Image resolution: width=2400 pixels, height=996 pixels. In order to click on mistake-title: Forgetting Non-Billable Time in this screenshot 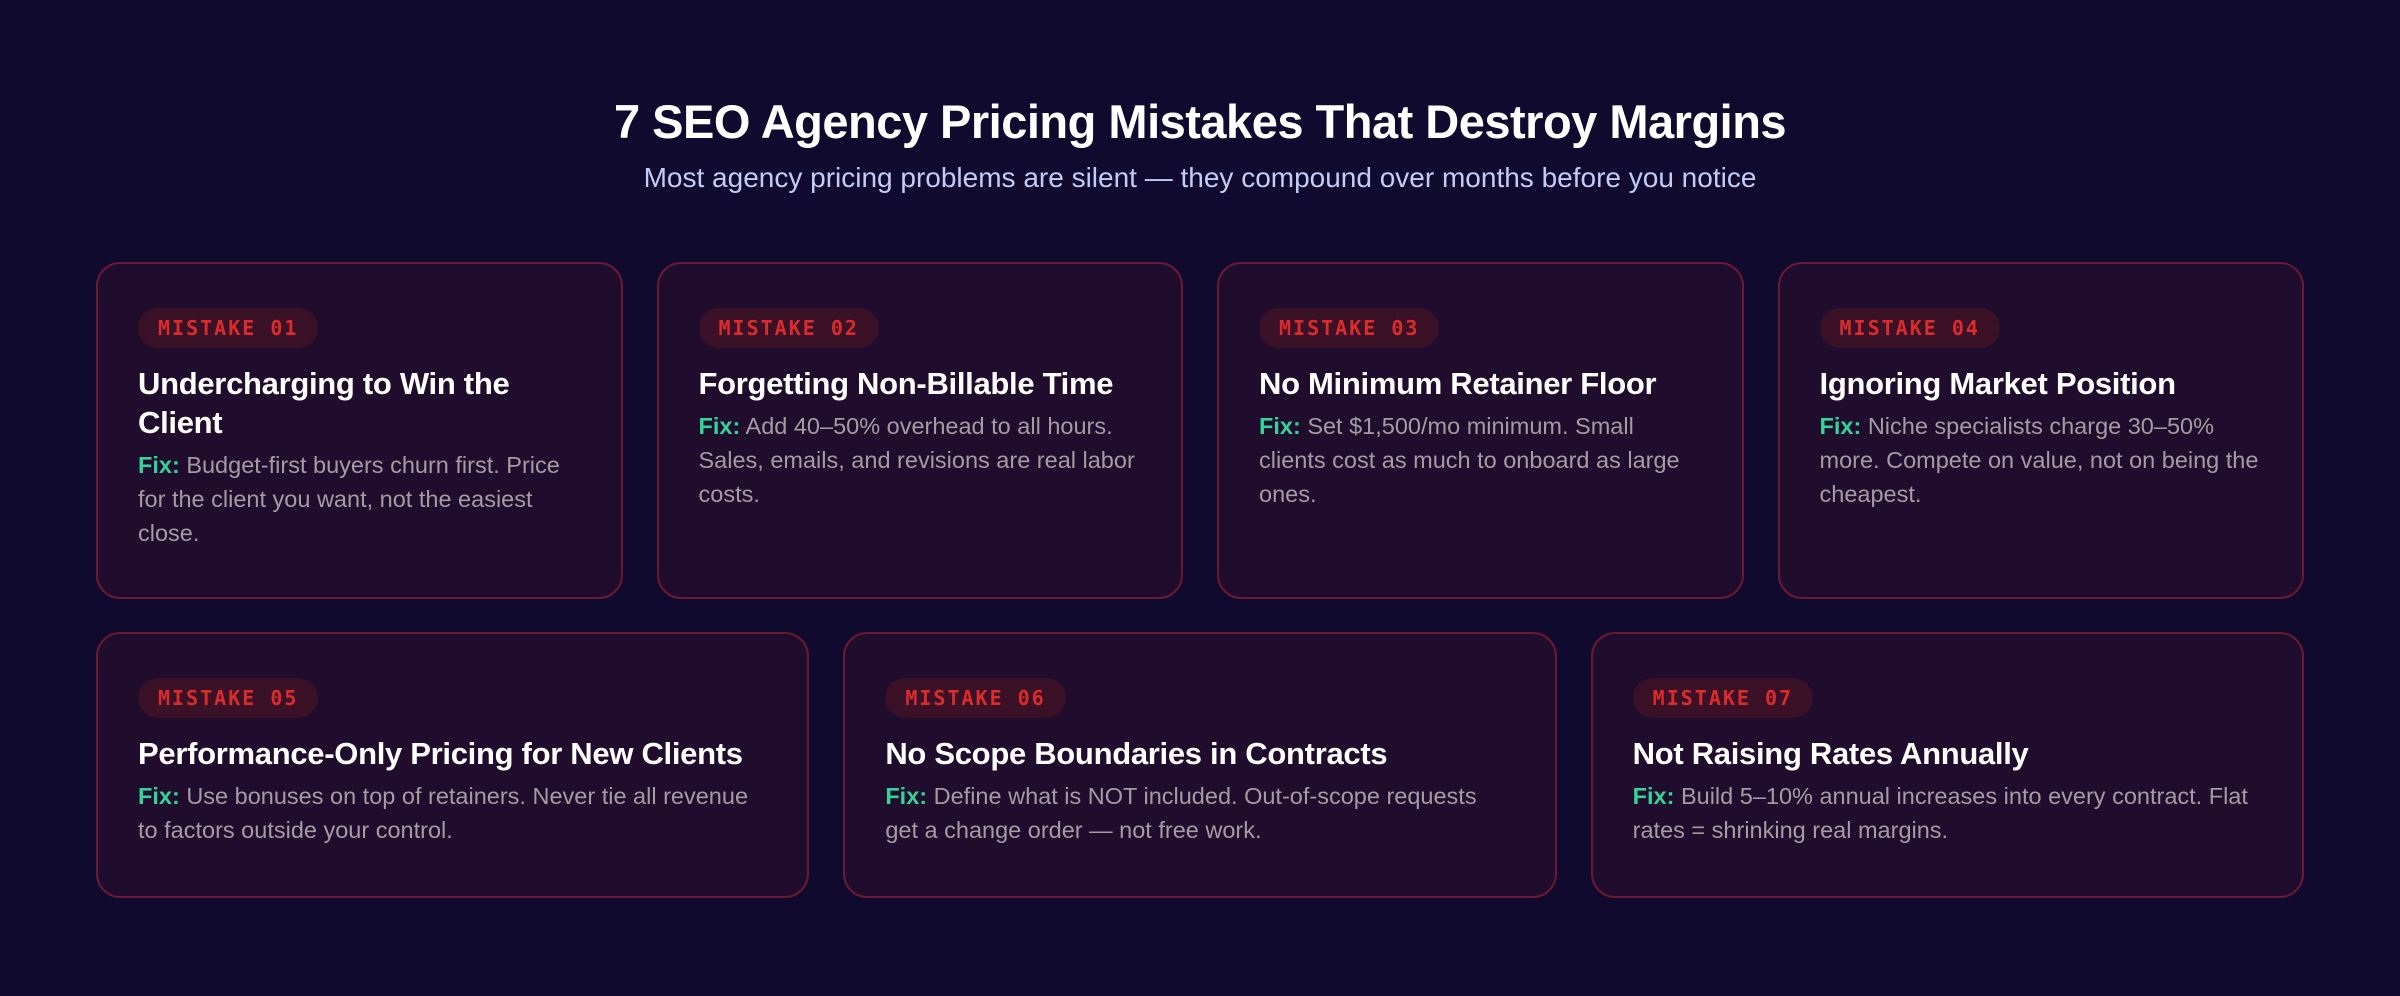, I will do `click(906, 383)`.